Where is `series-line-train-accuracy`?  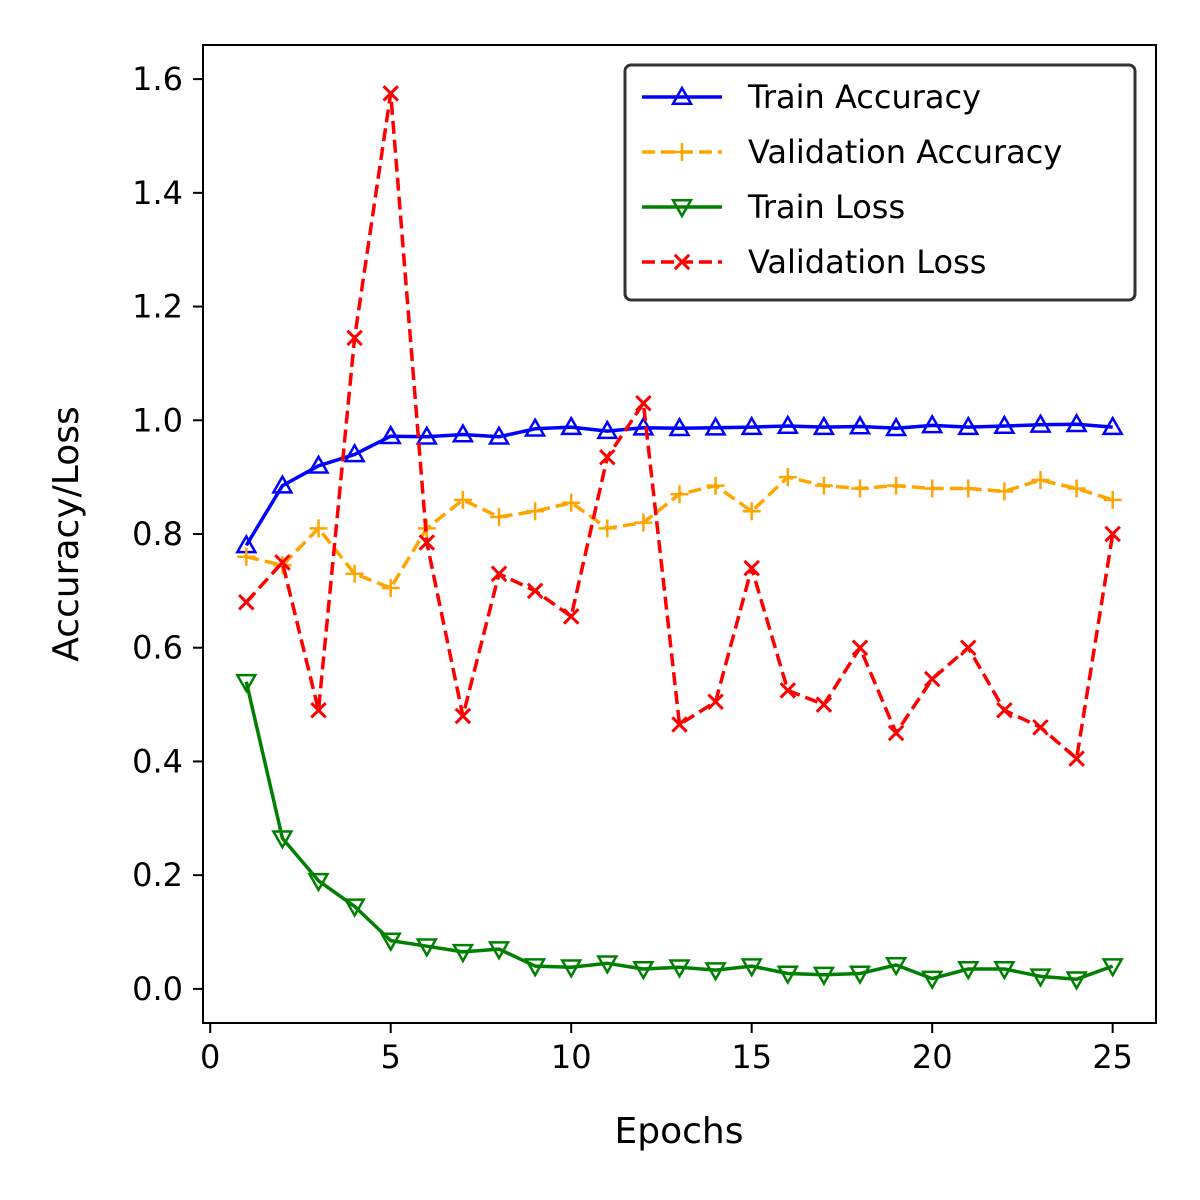 series-line-train-accuracy is located at coordinates (678, 484).